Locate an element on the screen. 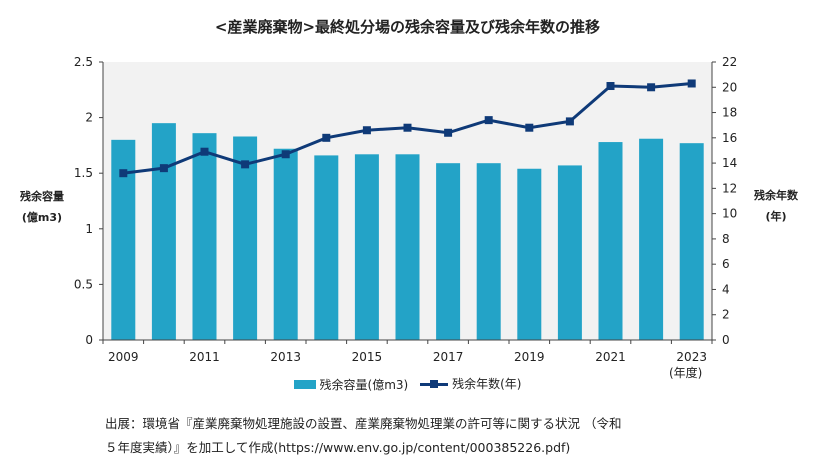  bar-2011 is located at coordinates (204, 236).